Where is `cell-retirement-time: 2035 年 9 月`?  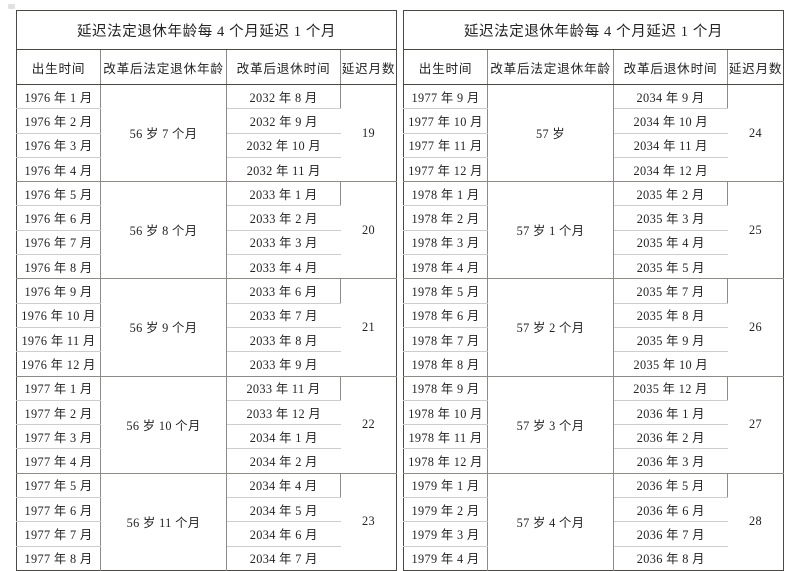
cell-retirement-time: 2035 年 9 月 is located at coordinates (670, 340).